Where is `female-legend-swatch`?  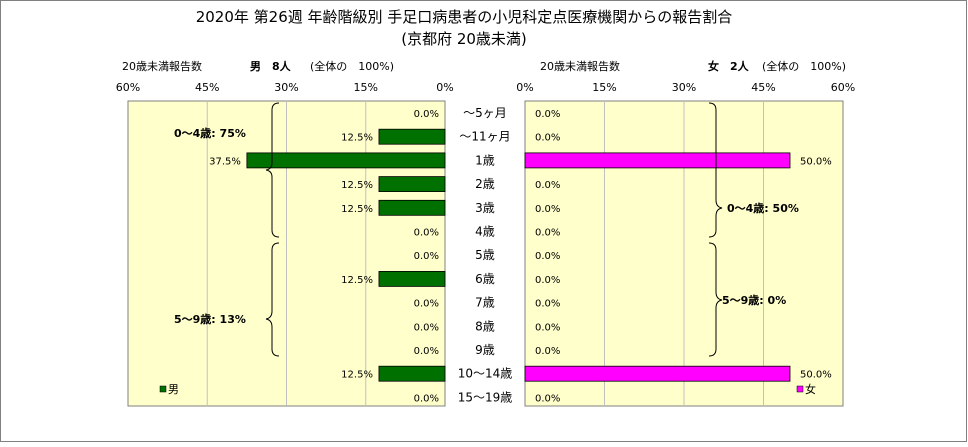 female-legend-swatch is located at coordinates (800, 389).